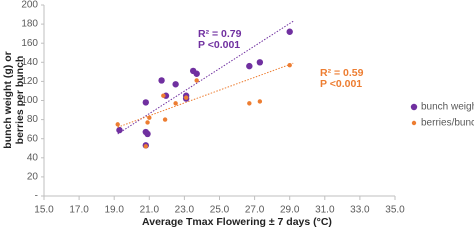 Image resolution: width=474 pixels, height=240 pixels. Describe the element at coordinates (29, 81) in the screenshot. I see `y-tick-label: 120` at that location.